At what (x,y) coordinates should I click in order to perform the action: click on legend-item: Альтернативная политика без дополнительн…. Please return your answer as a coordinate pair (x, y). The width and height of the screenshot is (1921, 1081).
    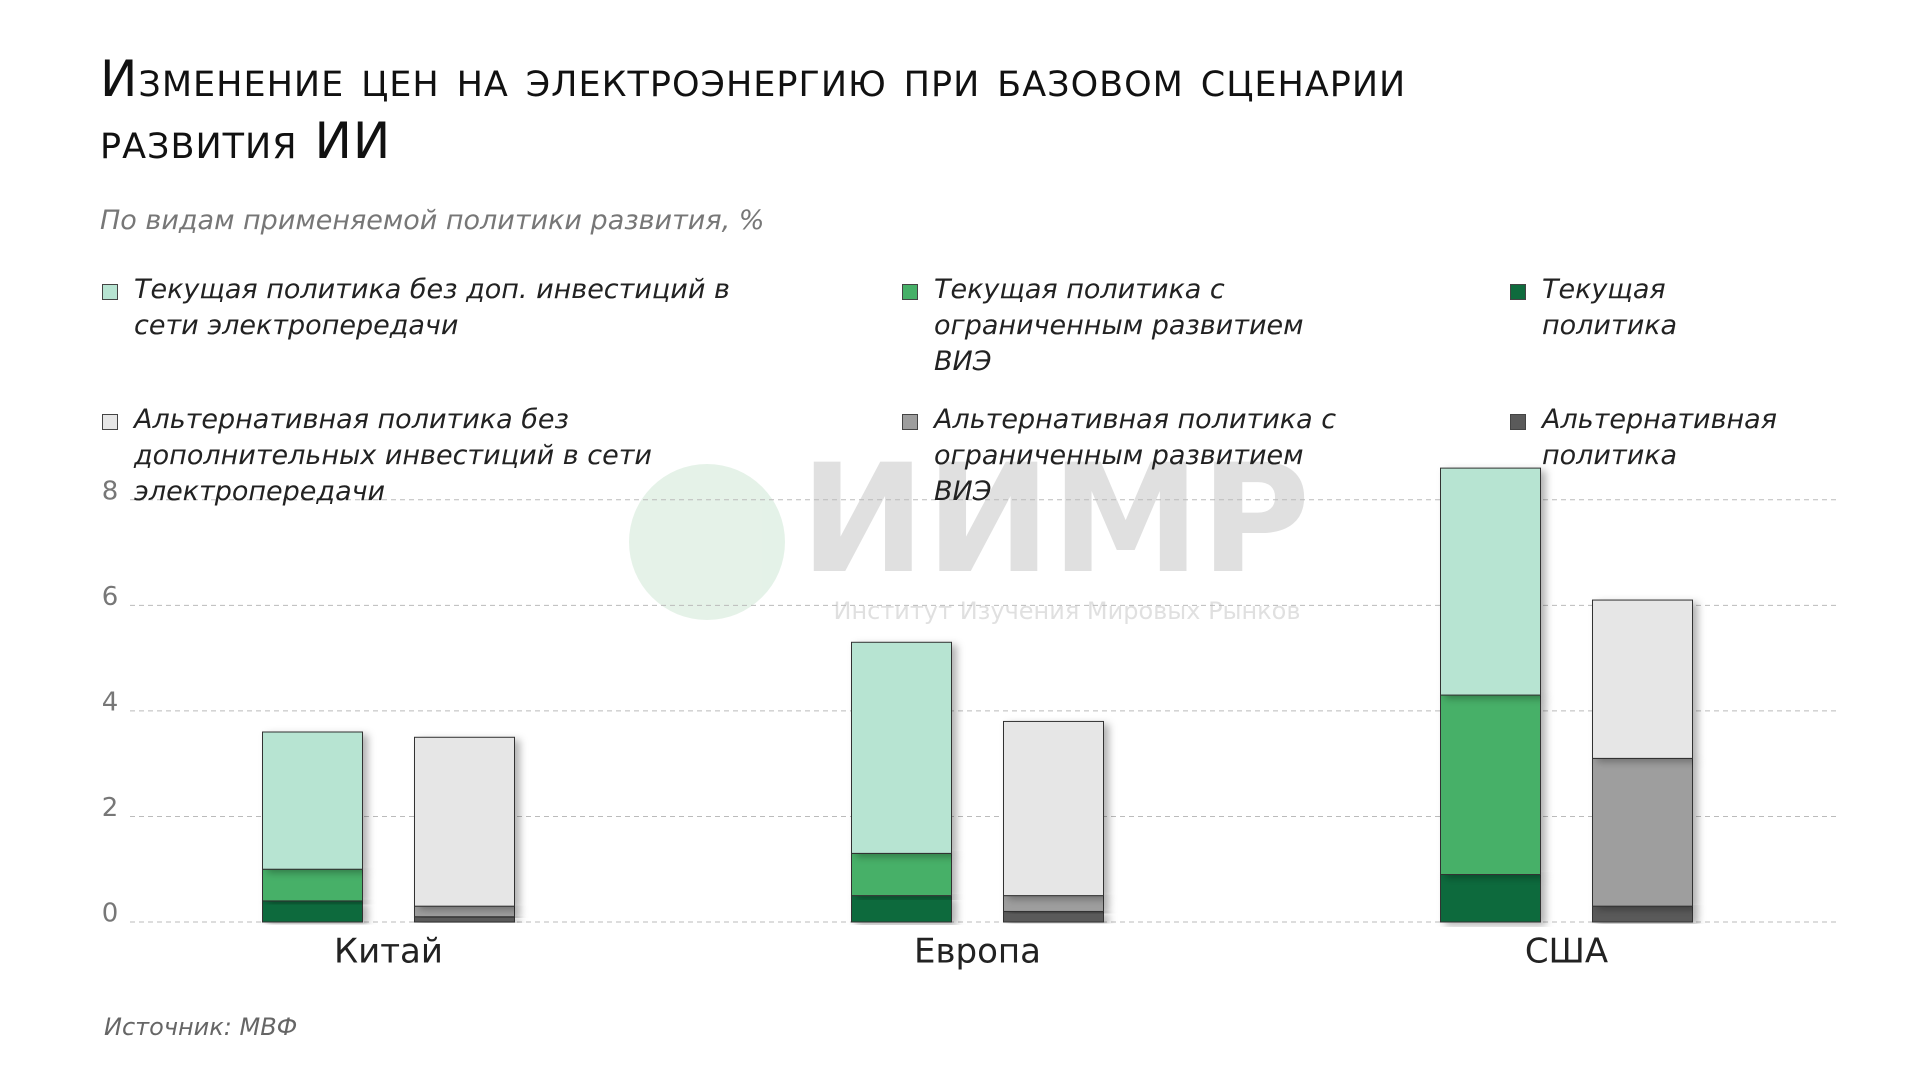
    Looking at the image, I should click on (500, 456).